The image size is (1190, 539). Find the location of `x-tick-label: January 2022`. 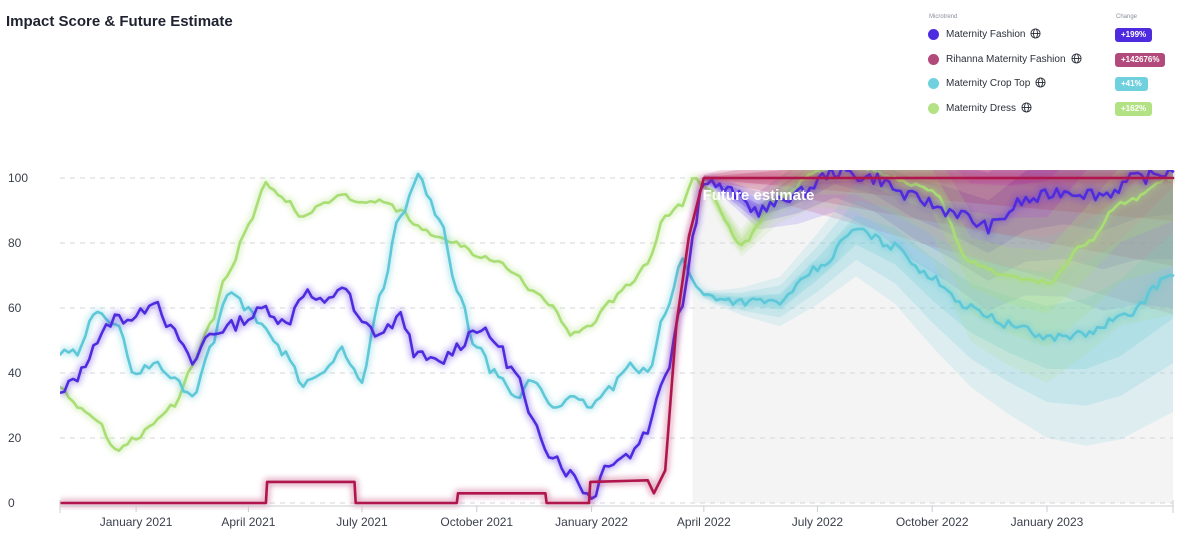

x-tick-label: January 2022 is located at coordinates (591, 522).